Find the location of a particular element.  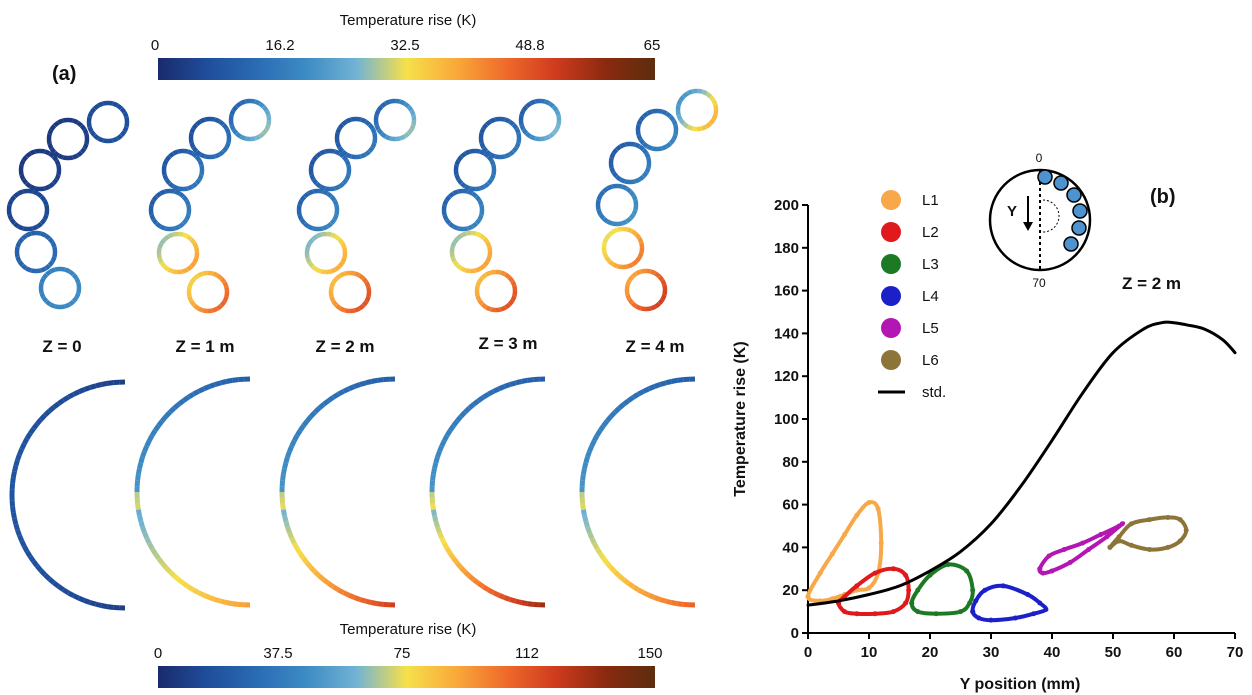

colorbar-bottom-tick: 37.5 is located at coordinates (277, 653).